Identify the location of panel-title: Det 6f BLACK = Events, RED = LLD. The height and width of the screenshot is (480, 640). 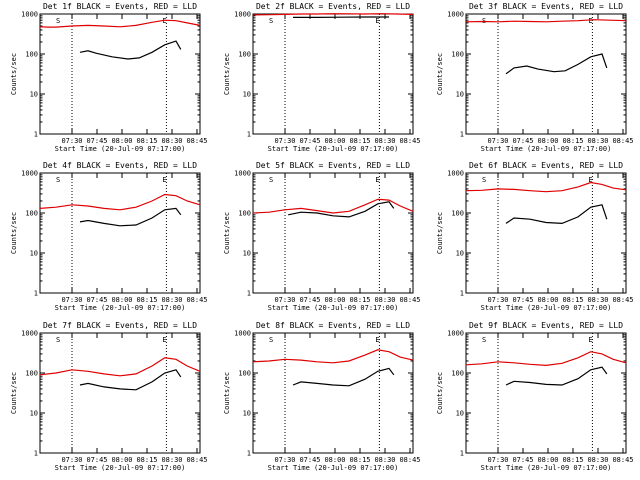
(546, 165).